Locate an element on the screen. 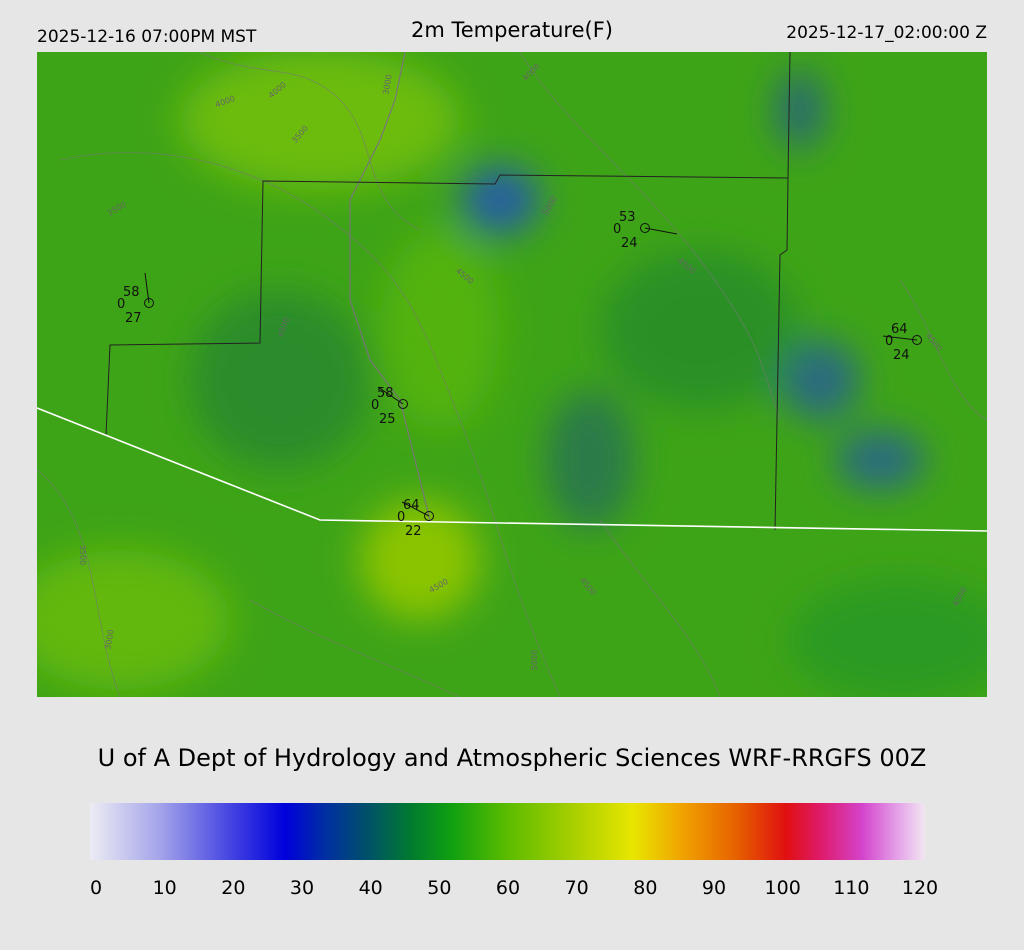  contour-label: 5000 is located at coordinates (534, 660).